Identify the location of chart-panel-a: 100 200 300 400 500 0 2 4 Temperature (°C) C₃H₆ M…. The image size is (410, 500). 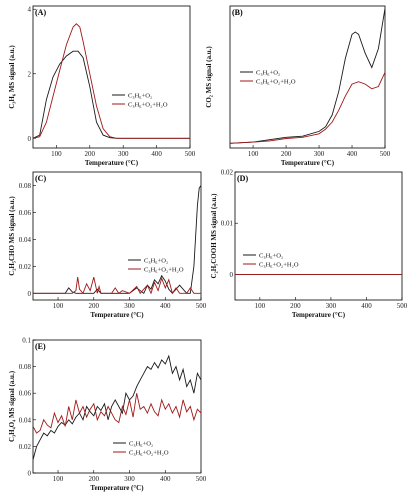
(102, 86).